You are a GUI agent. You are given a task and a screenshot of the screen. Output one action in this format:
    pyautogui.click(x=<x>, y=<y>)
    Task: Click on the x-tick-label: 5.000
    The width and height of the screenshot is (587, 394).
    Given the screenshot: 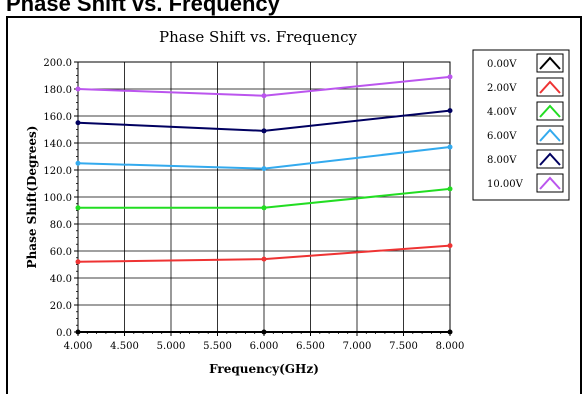 What is the action you would take?
    pyautogui.click(x=171, y=346)
    